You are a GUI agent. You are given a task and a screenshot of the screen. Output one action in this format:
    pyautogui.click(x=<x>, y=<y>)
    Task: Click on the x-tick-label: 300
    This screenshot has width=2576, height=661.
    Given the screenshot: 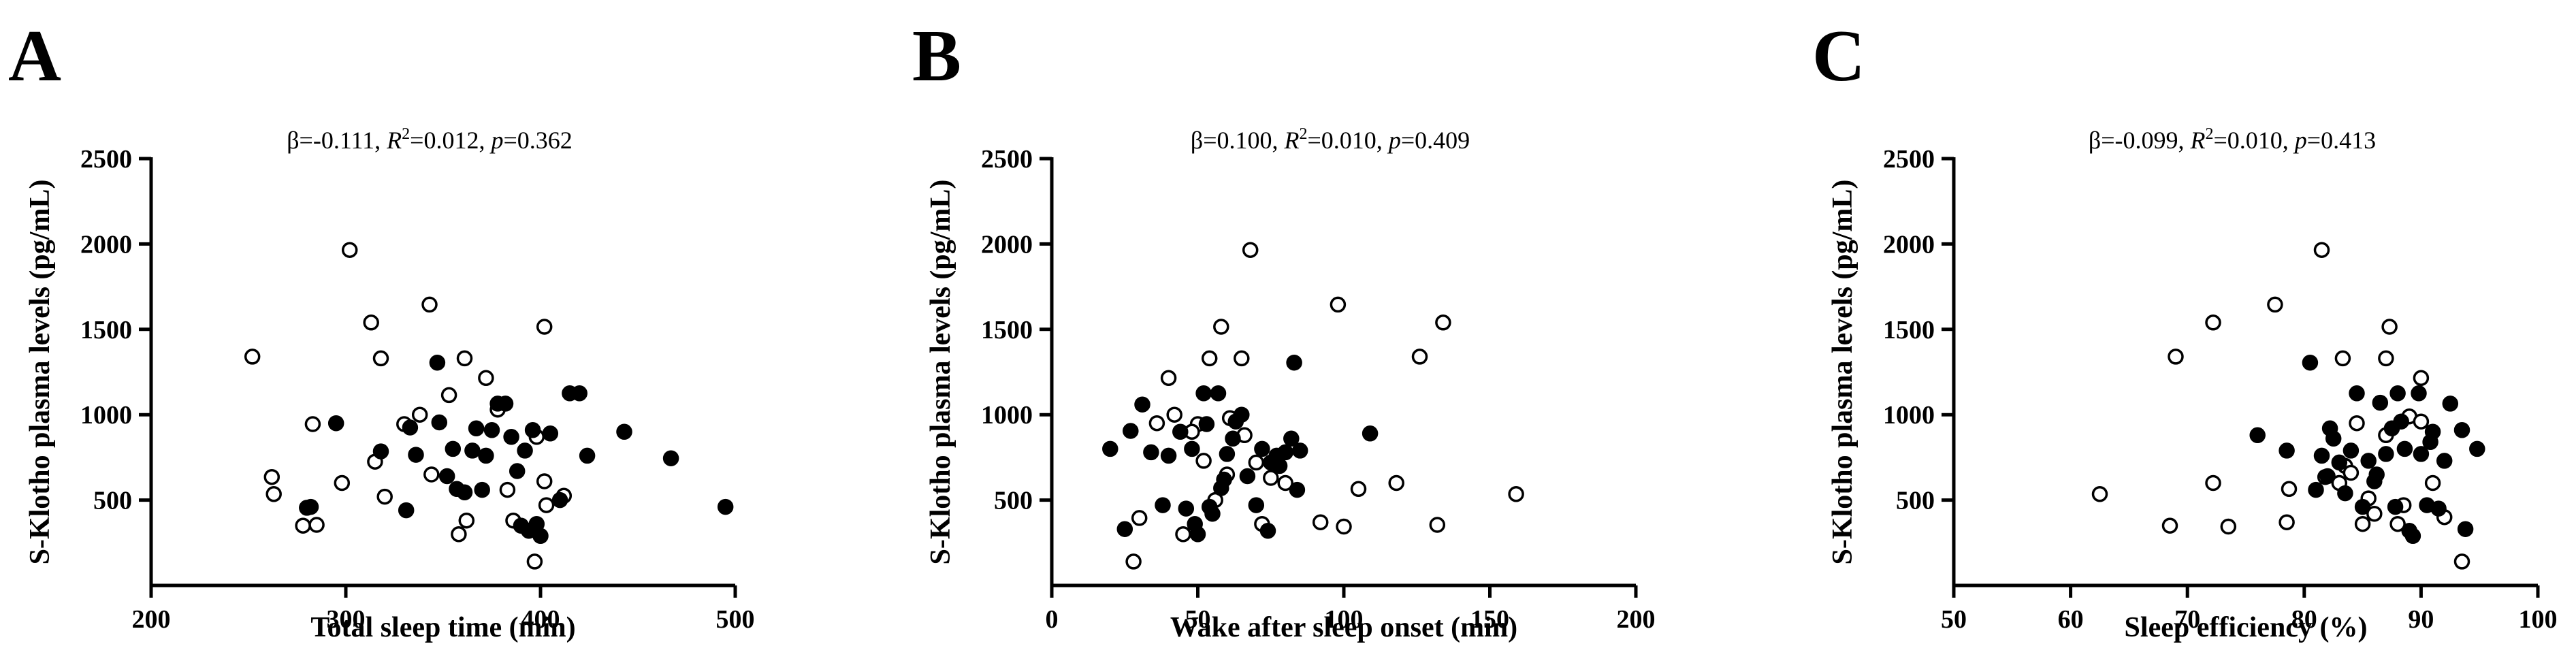 What is the action you would take?
    pyautogui.click(x=347, y=619)
    